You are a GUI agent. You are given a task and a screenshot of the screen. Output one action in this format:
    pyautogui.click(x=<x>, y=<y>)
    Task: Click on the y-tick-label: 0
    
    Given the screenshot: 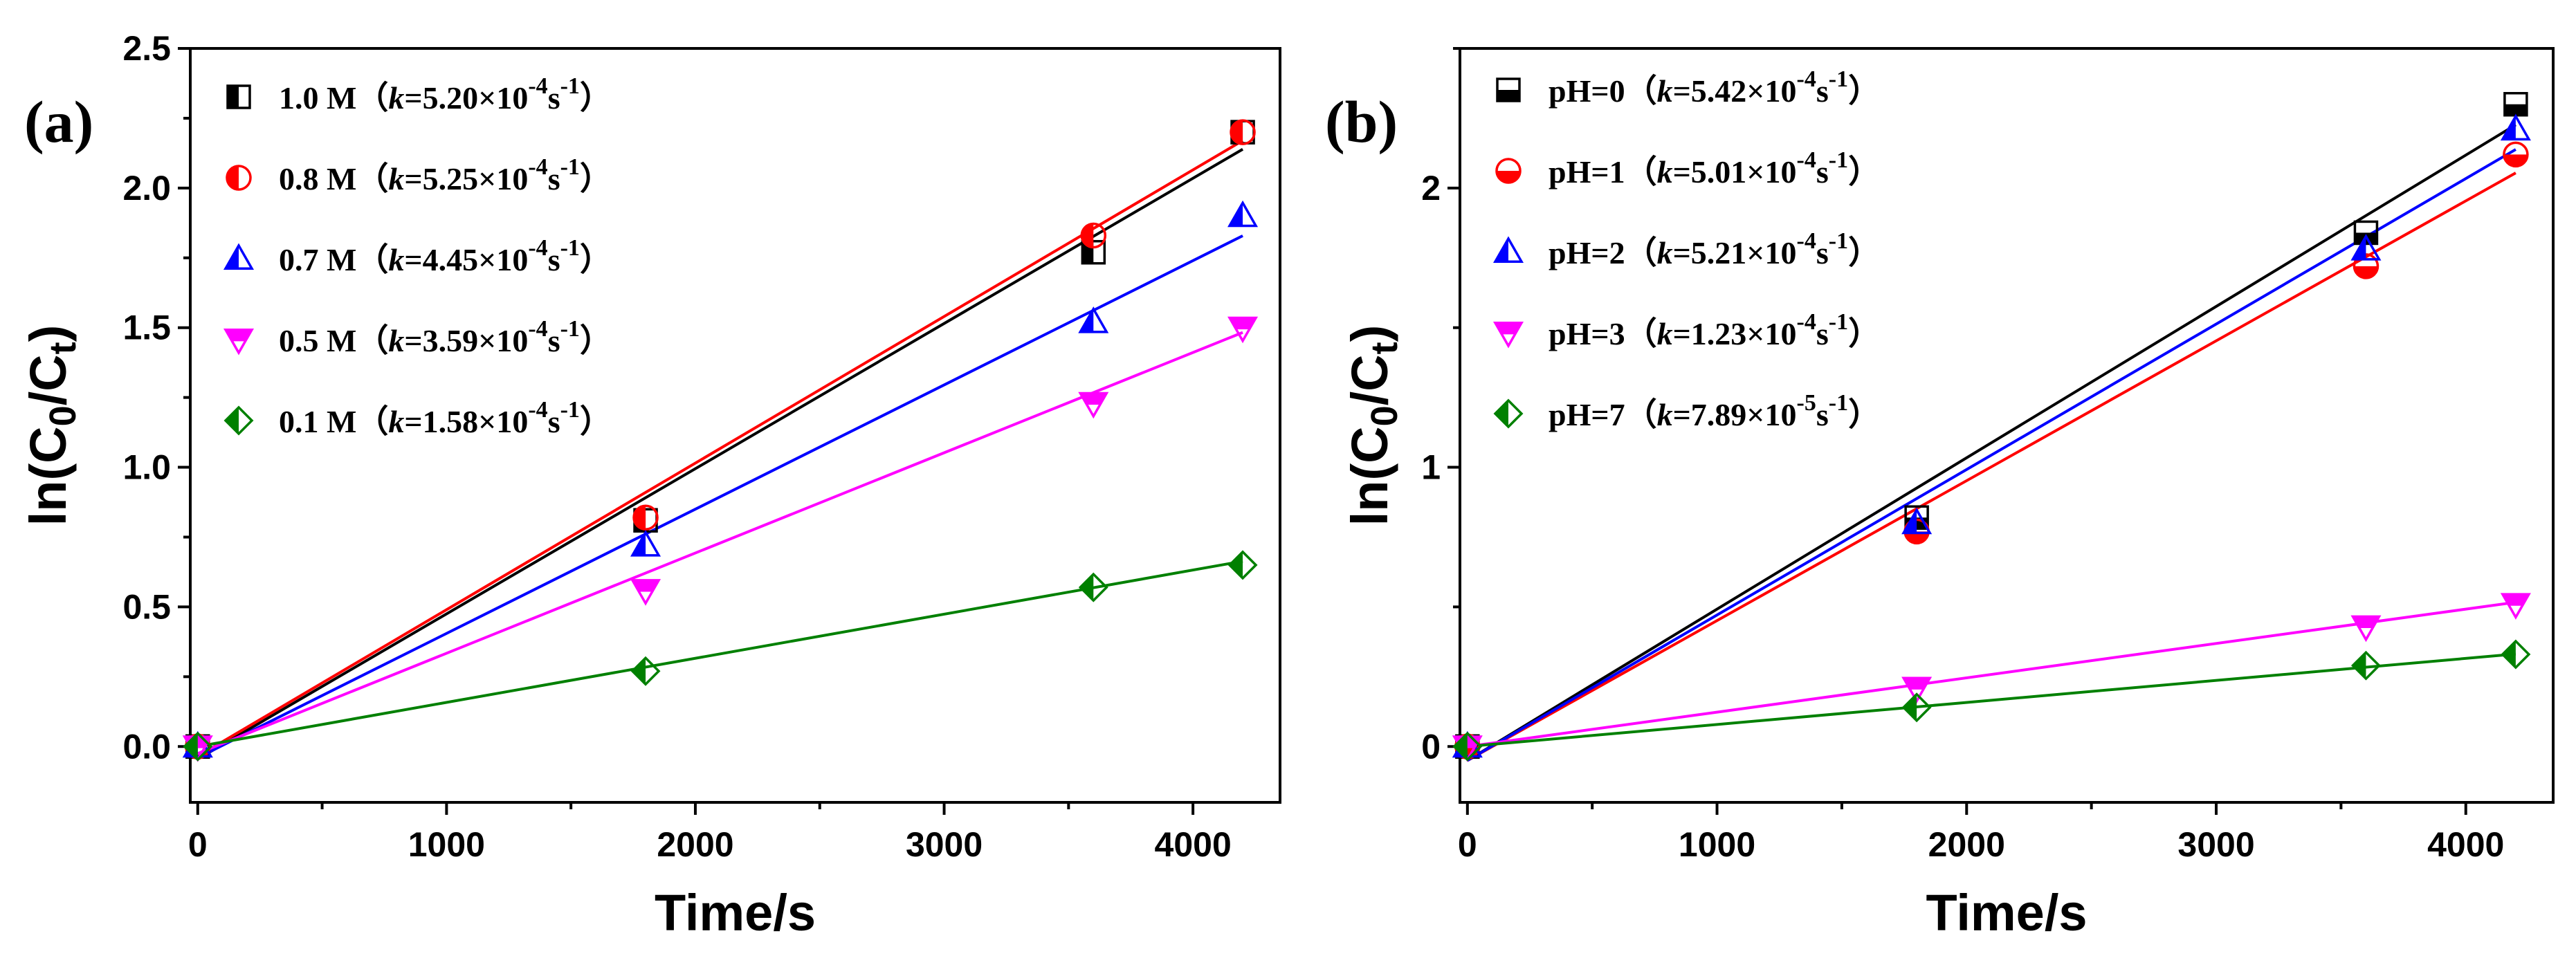 What is the action you would take?
    pyautogui.click(x=1431, y=746)
    